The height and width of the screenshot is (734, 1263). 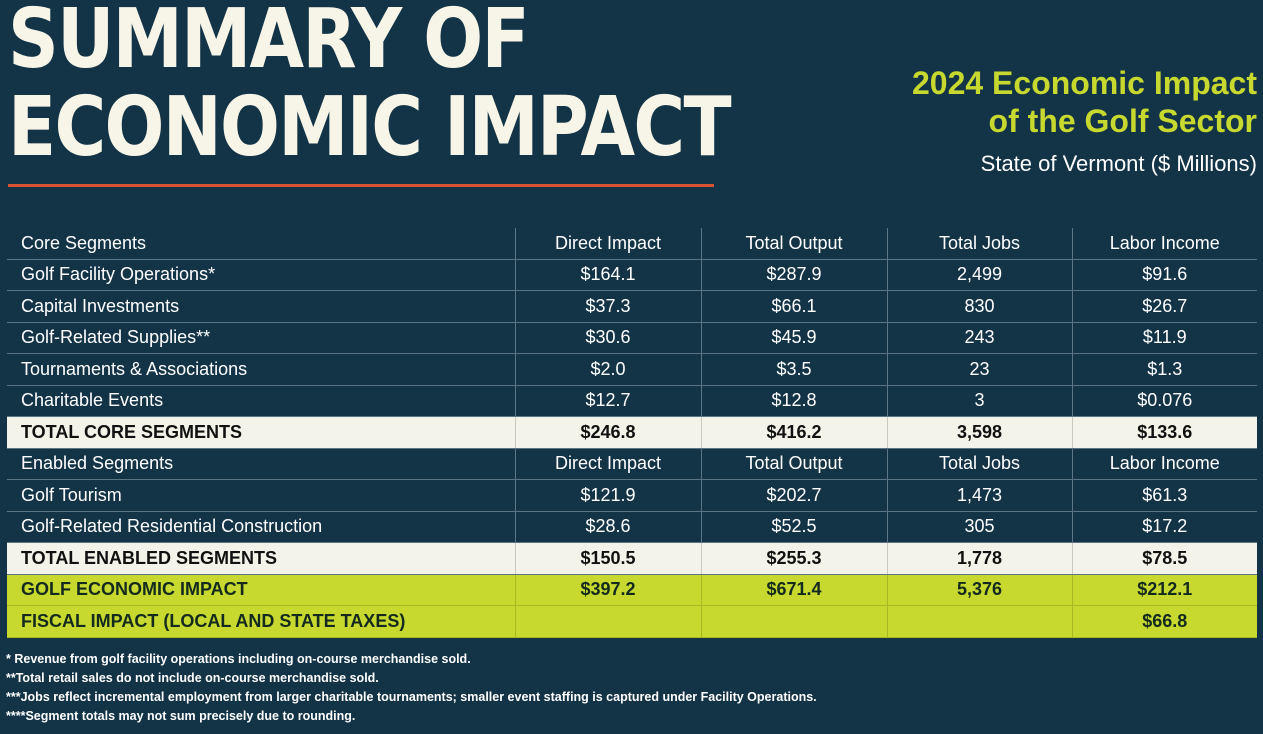 What do you see at coordinates (793, 338) in the screenshot?
I see `value-cell: $45.9` at bounding box center [793, 338].